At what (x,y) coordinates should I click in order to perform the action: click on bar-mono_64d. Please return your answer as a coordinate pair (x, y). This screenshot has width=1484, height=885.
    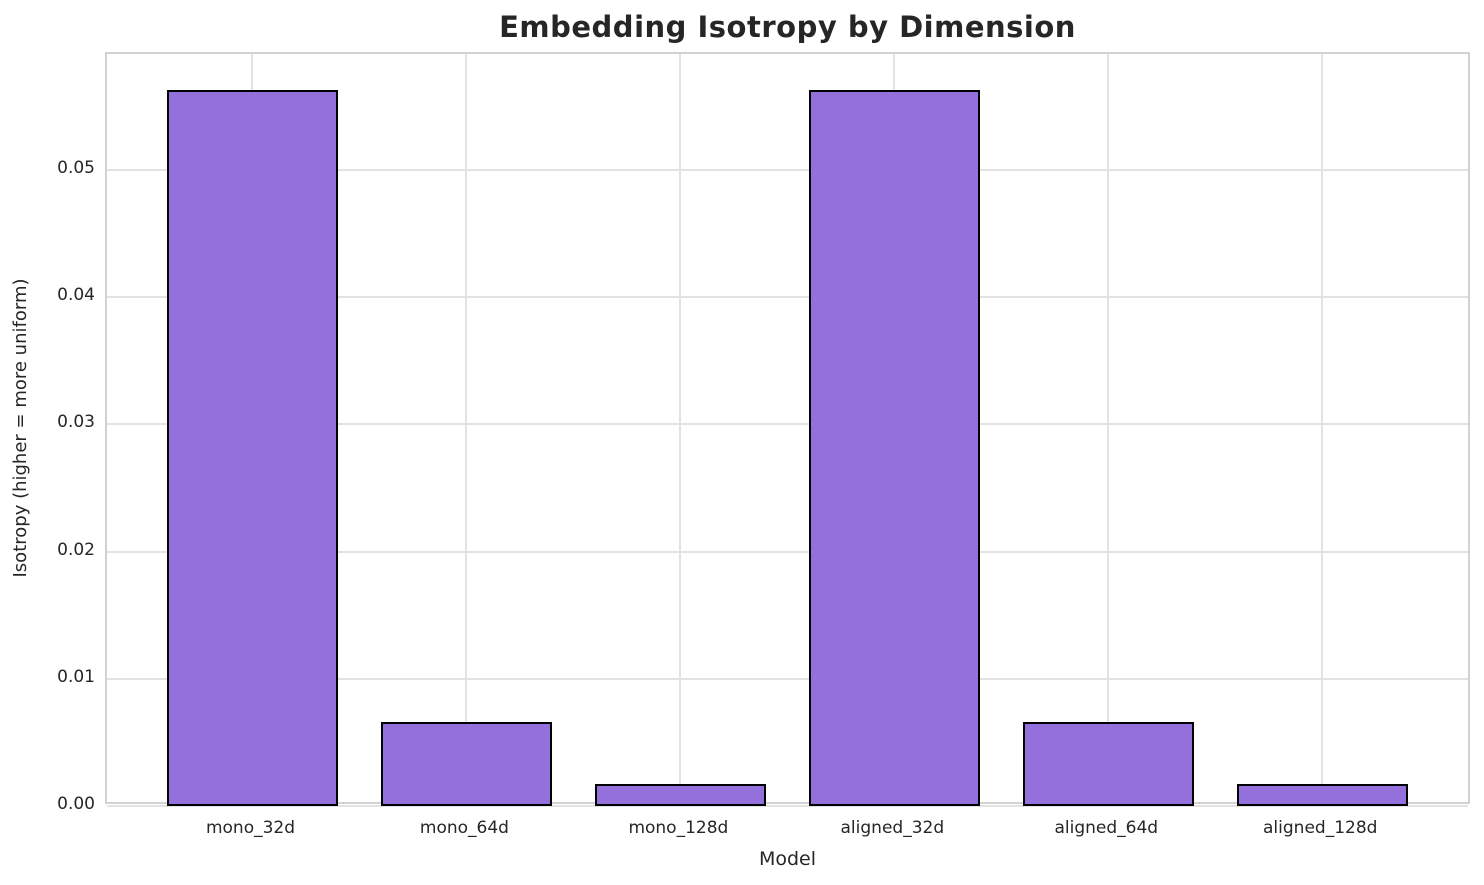
    Looking at the image, I should click on (466, 764).